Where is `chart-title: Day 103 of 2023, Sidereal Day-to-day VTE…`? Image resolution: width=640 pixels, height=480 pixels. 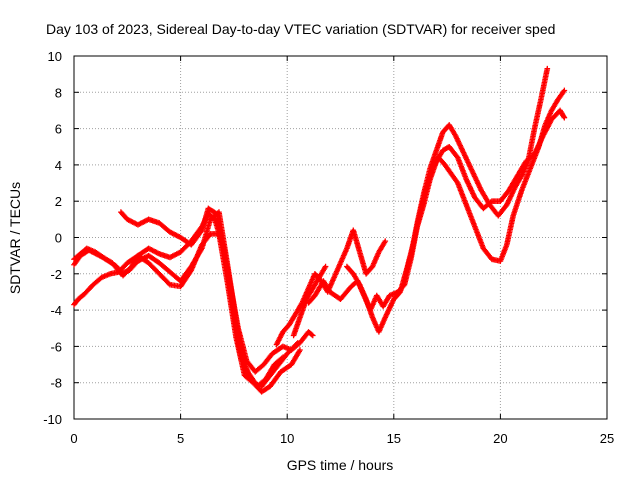
chart-title: Day 103 of 2023, Sidereal Day-to-day VTE… is located at coordinates (300, 29).